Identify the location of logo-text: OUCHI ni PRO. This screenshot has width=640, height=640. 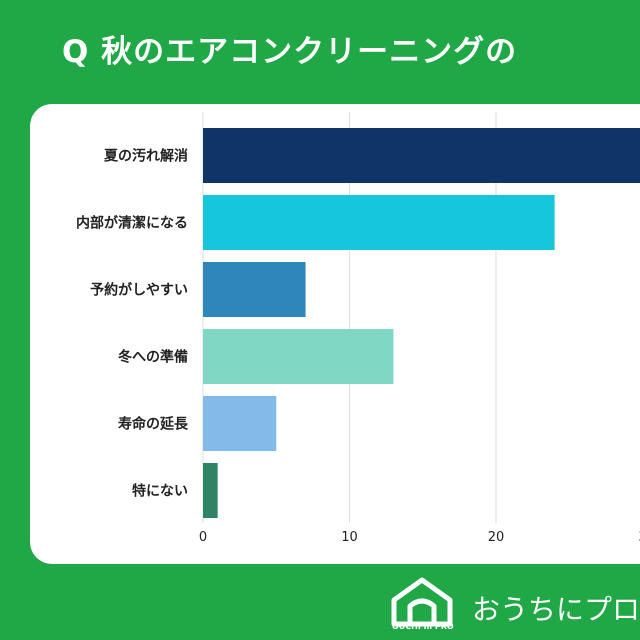
(423, 626).